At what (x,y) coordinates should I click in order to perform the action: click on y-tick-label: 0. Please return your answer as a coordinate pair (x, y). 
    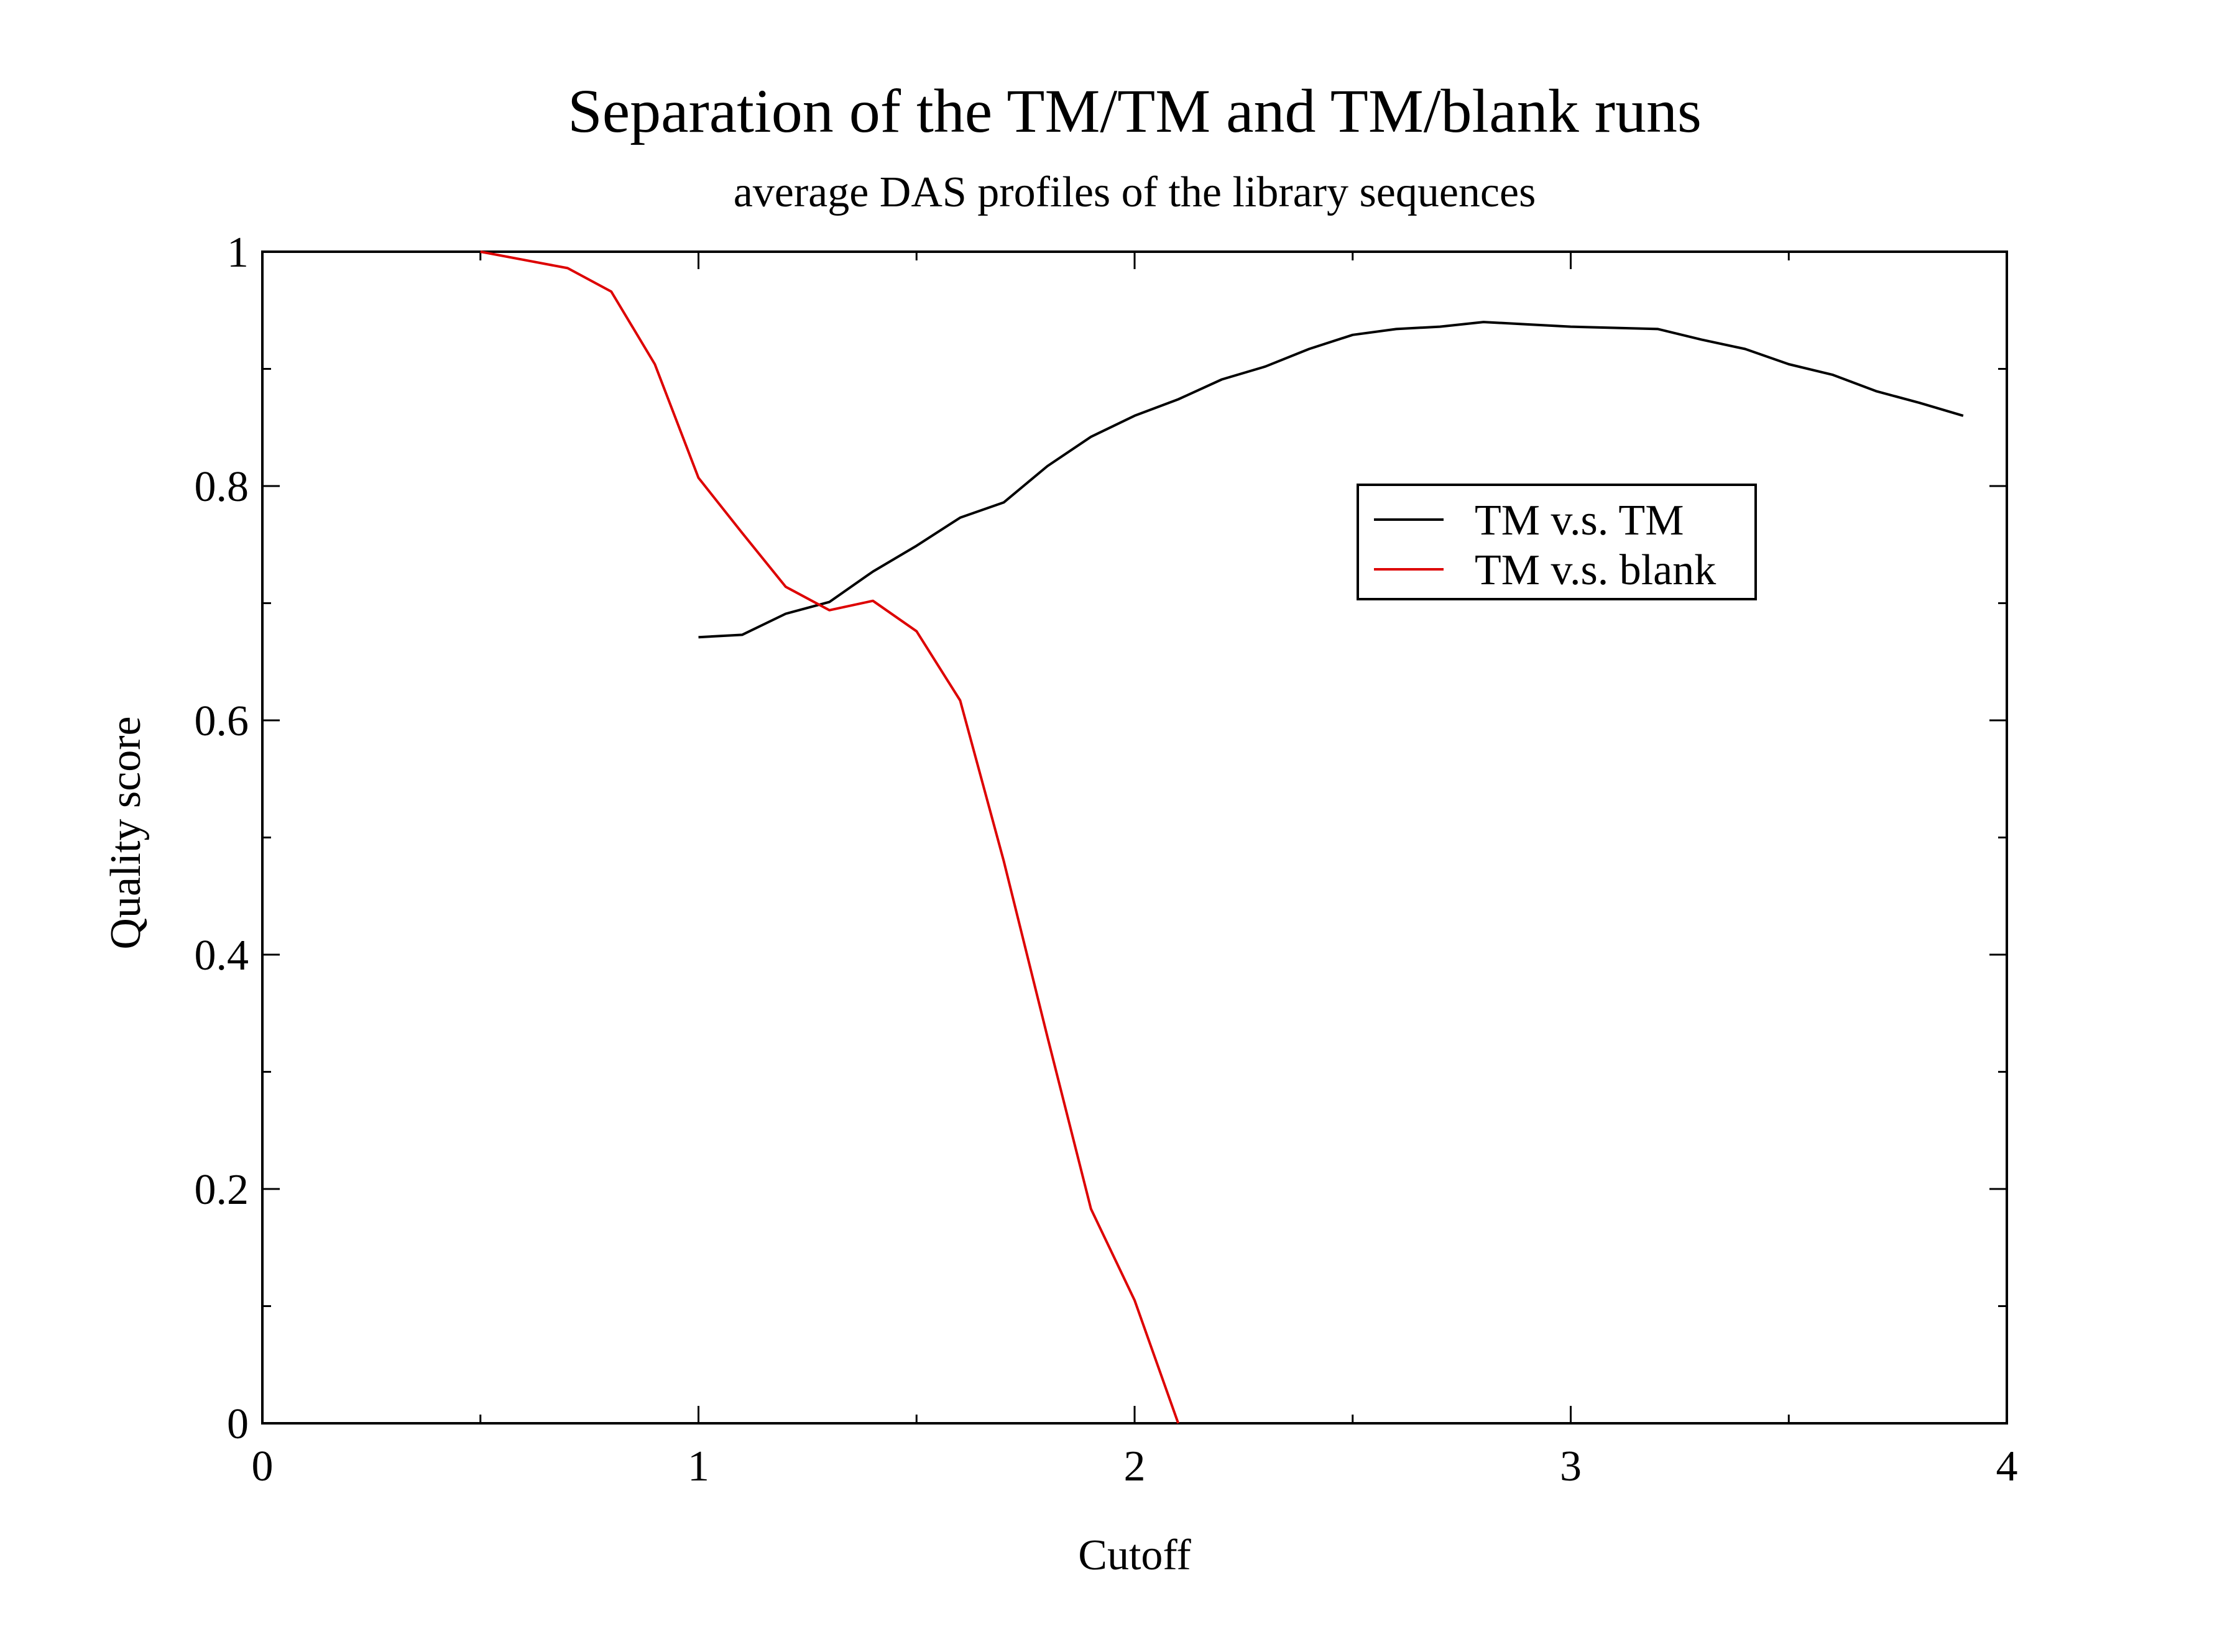
    Looking at the image, I should click on (238, 1424).